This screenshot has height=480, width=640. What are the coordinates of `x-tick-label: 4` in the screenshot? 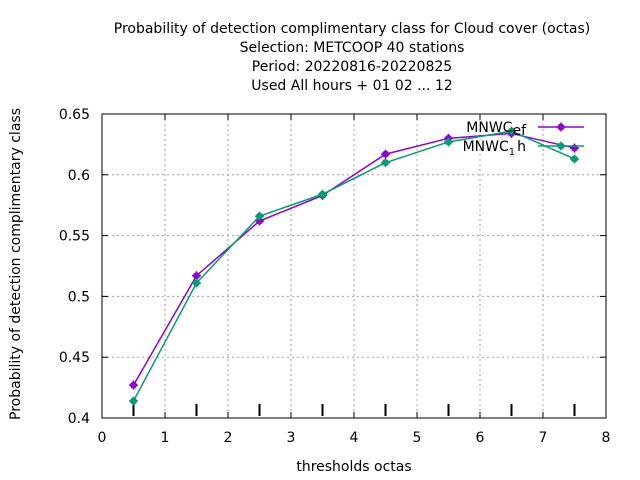 It's located at (354, 438).